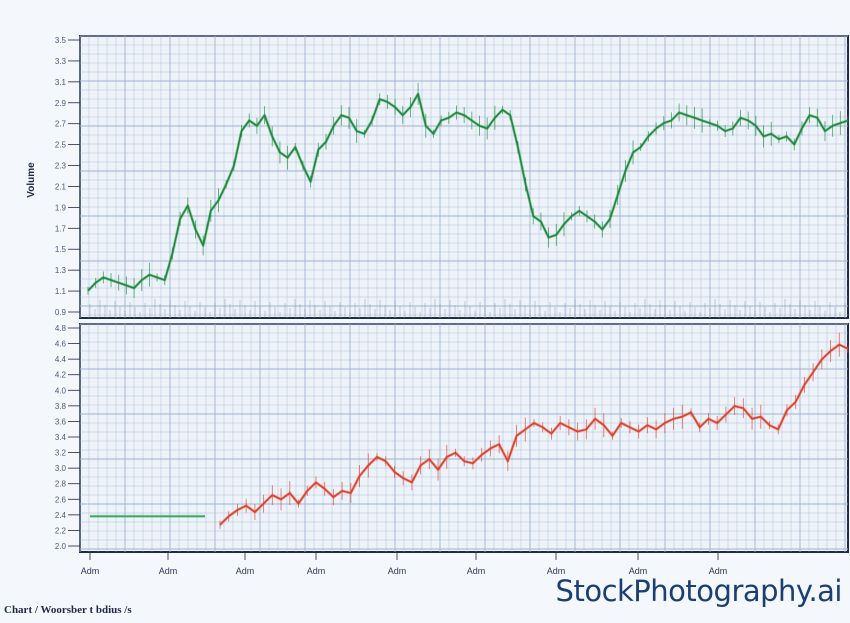  Describe the element at coordinates (61, 186) in the screenshot. I see `upper-tick-label: 2.1` at that location.